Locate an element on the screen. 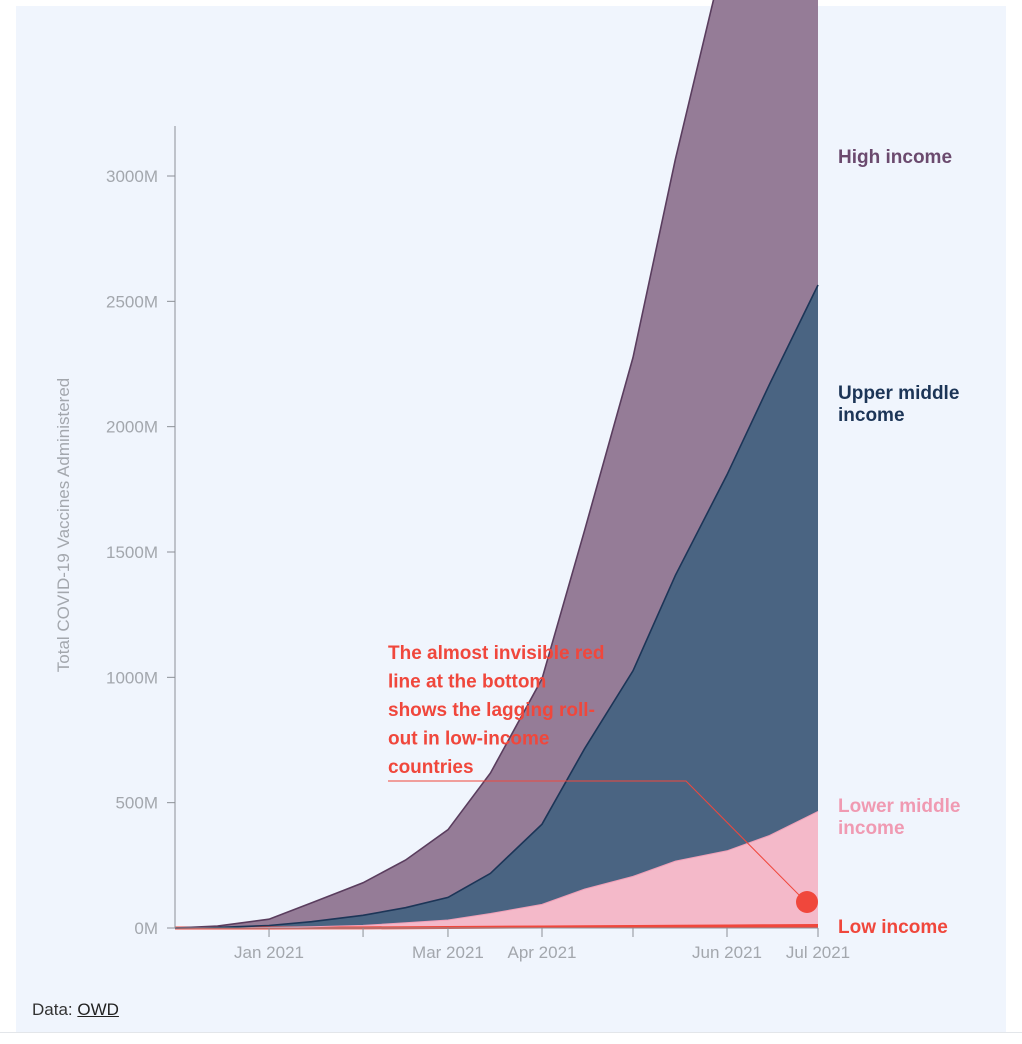  series-label-high-income: High income is located at coordinates (895, 157).